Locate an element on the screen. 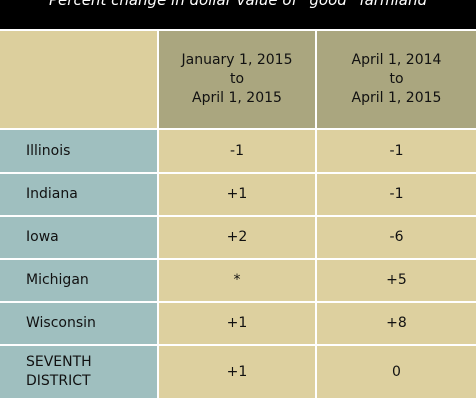 This screenshot has width=476, height=400. row-label: Iowa is located at coordinates (78, 237).